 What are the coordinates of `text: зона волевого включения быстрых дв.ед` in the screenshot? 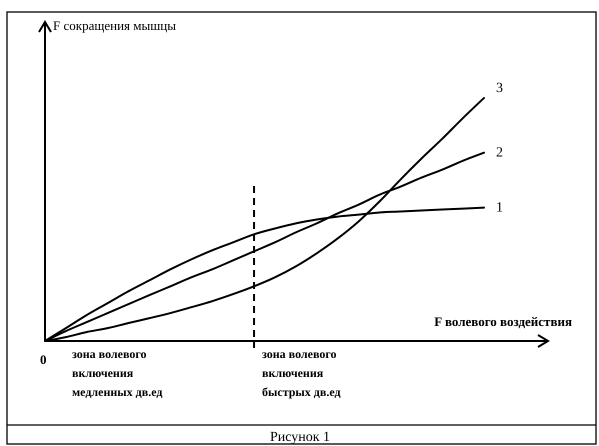 It's located at (301, 373).